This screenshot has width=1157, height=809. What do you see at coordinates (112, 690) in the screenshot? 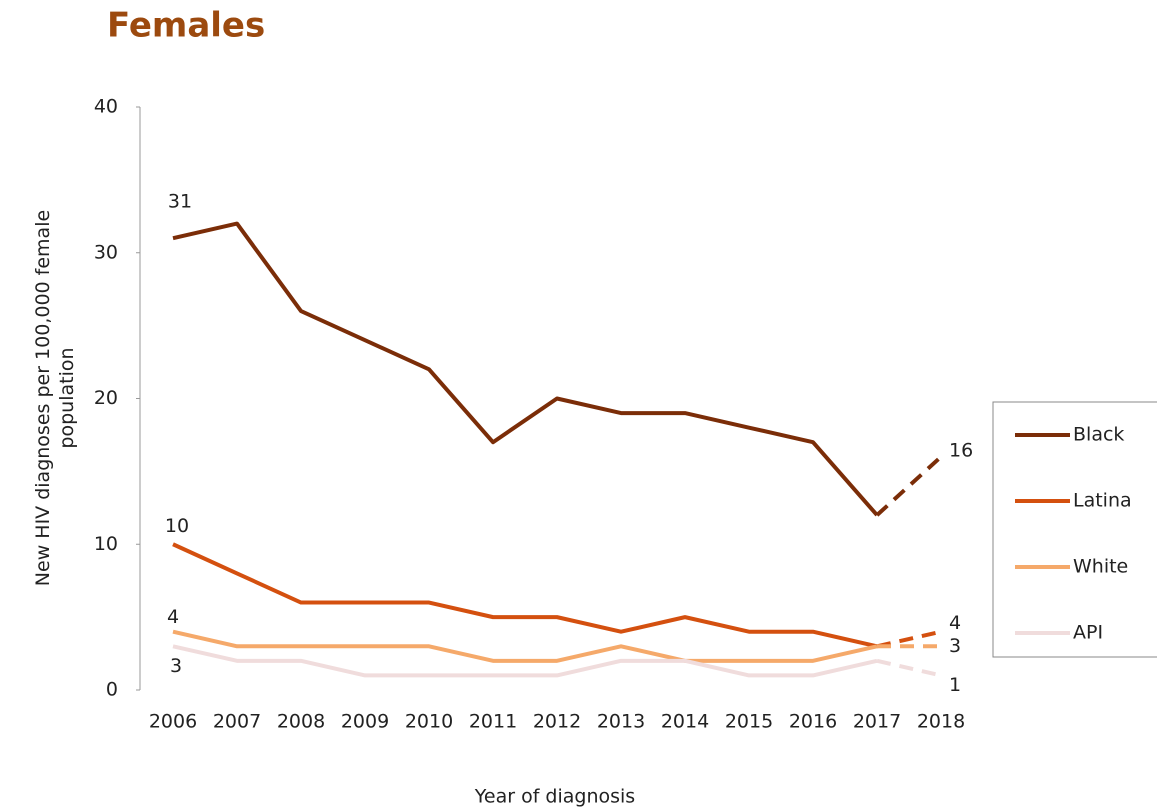
I see `y-tick-label: 0` at bounding box center [112, 690].